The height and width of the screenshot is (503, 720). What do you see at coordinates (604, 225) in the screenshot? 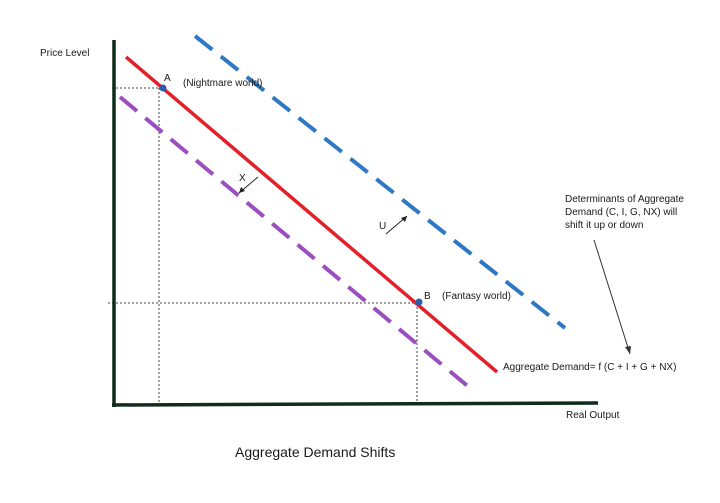
I see `determinants-note-line-3: shift it up or down` at bounding box center [604, 225].